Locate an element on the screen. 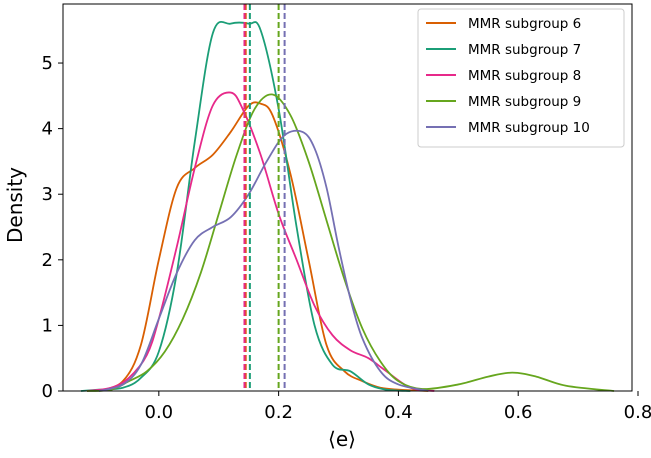  y-tick-label: 2 is located at coordinates (47, 260).